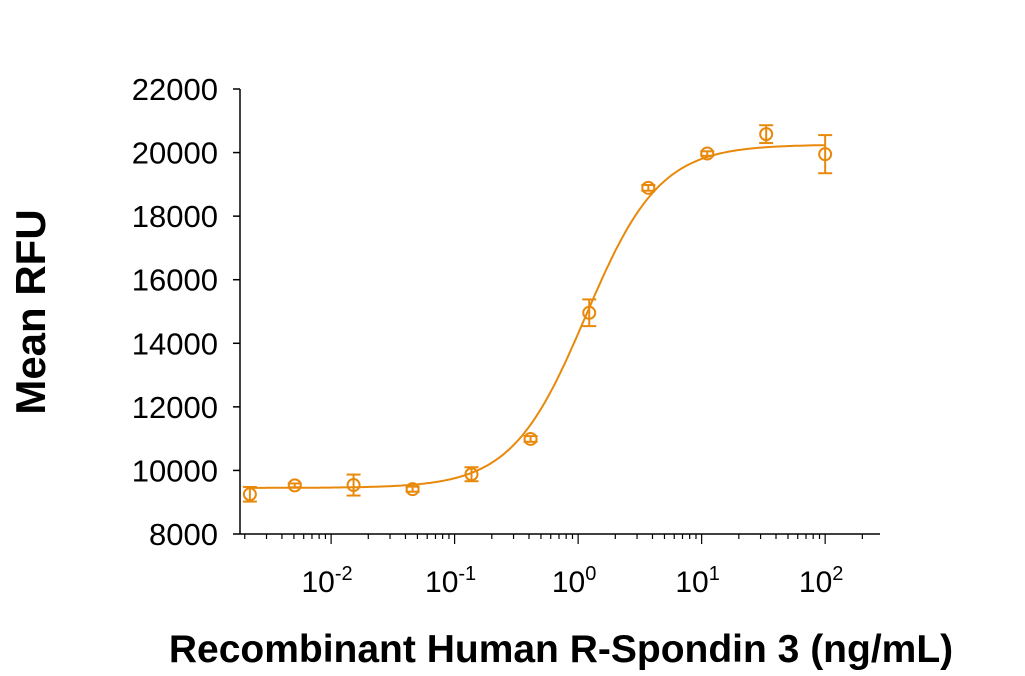 This screenshot has height=676, width=1025. Describe the element at coordinates (327, 581) in the screenshot. I see `x-tick-label: 10⁻²` at that location.